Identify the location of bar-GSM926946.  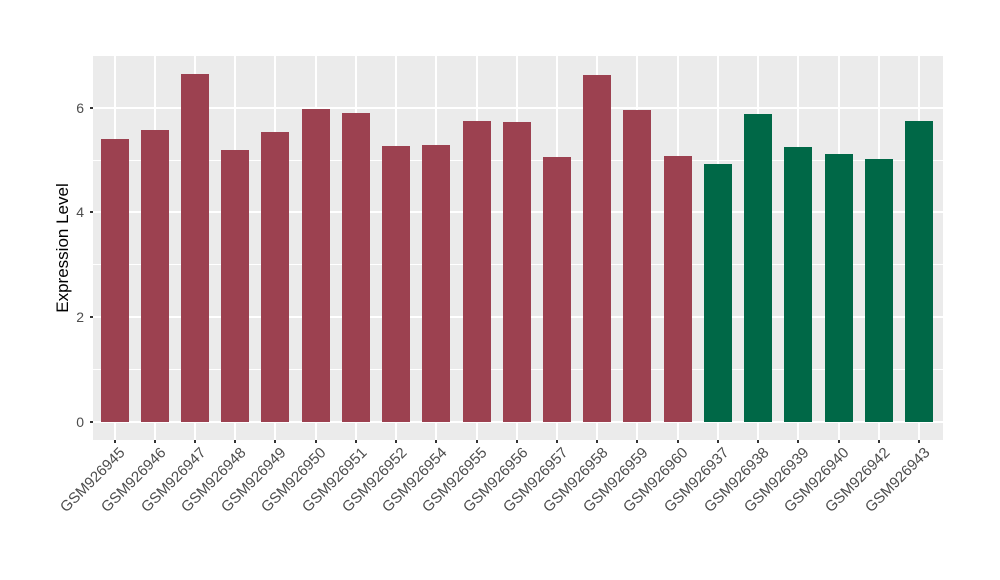
(154, 276).